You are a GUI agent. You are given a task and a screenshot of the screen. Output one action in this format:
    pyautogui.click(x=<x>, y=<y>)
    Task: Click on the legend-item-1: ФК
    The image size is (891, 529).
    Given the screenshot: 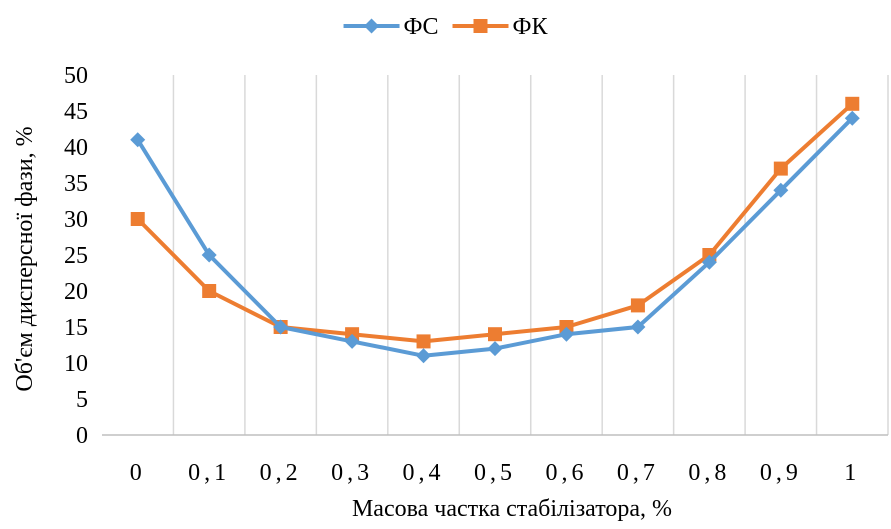 What is the action you would take?
    pyautogui.click(x=500, y=27)
    